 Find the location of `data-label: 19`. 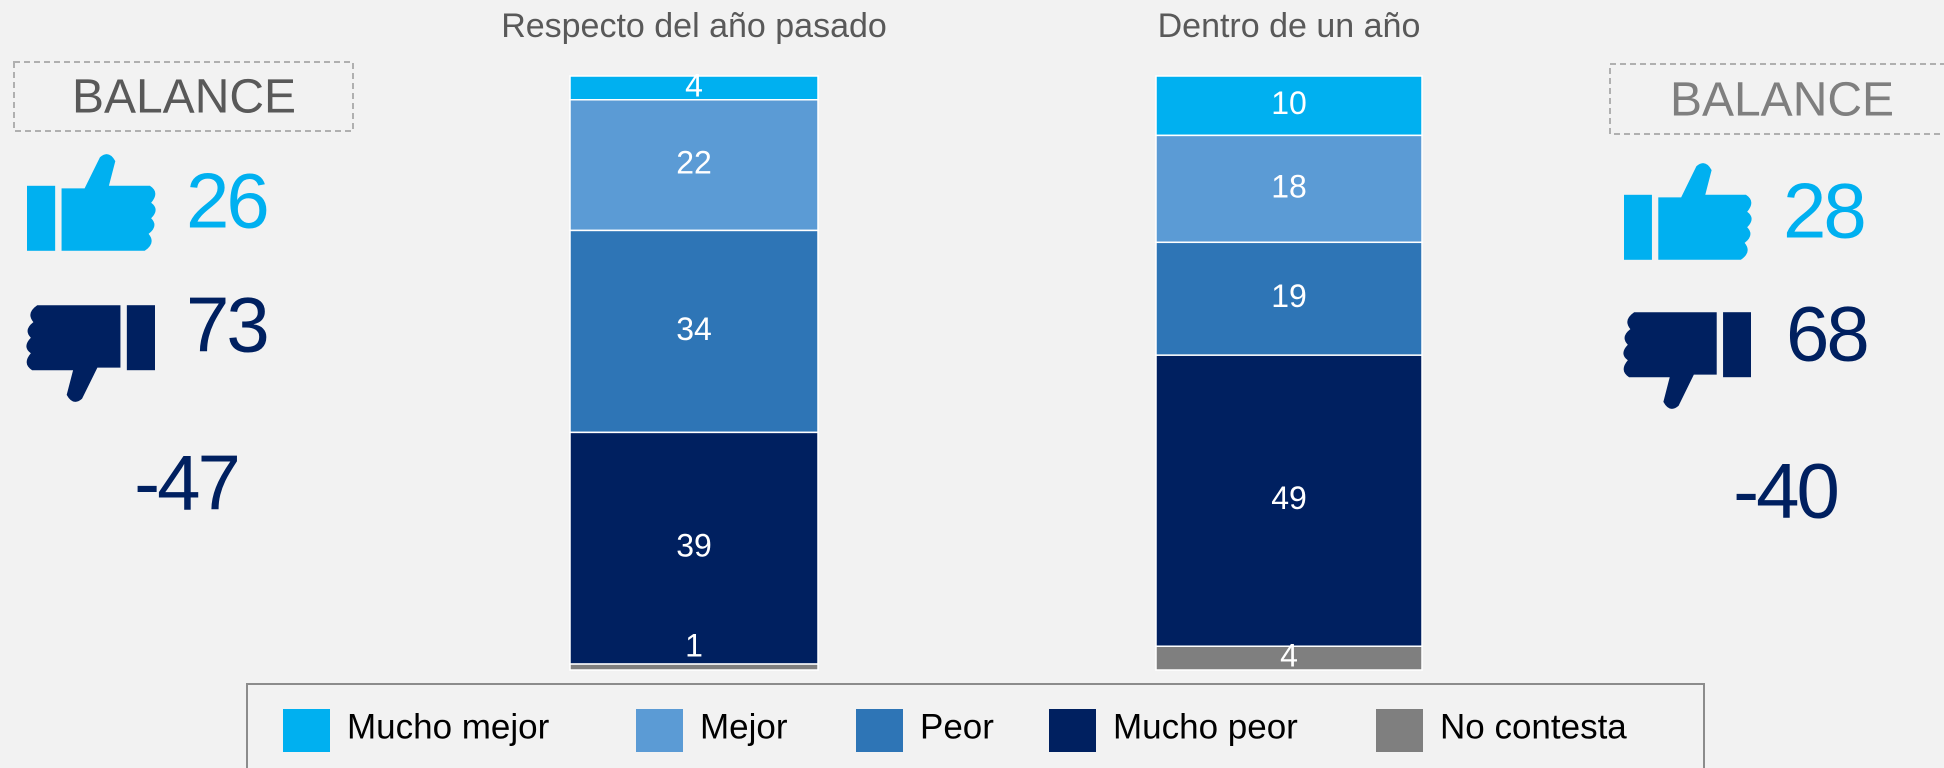

data-label: 19 is located at coordinates (1289, 296).